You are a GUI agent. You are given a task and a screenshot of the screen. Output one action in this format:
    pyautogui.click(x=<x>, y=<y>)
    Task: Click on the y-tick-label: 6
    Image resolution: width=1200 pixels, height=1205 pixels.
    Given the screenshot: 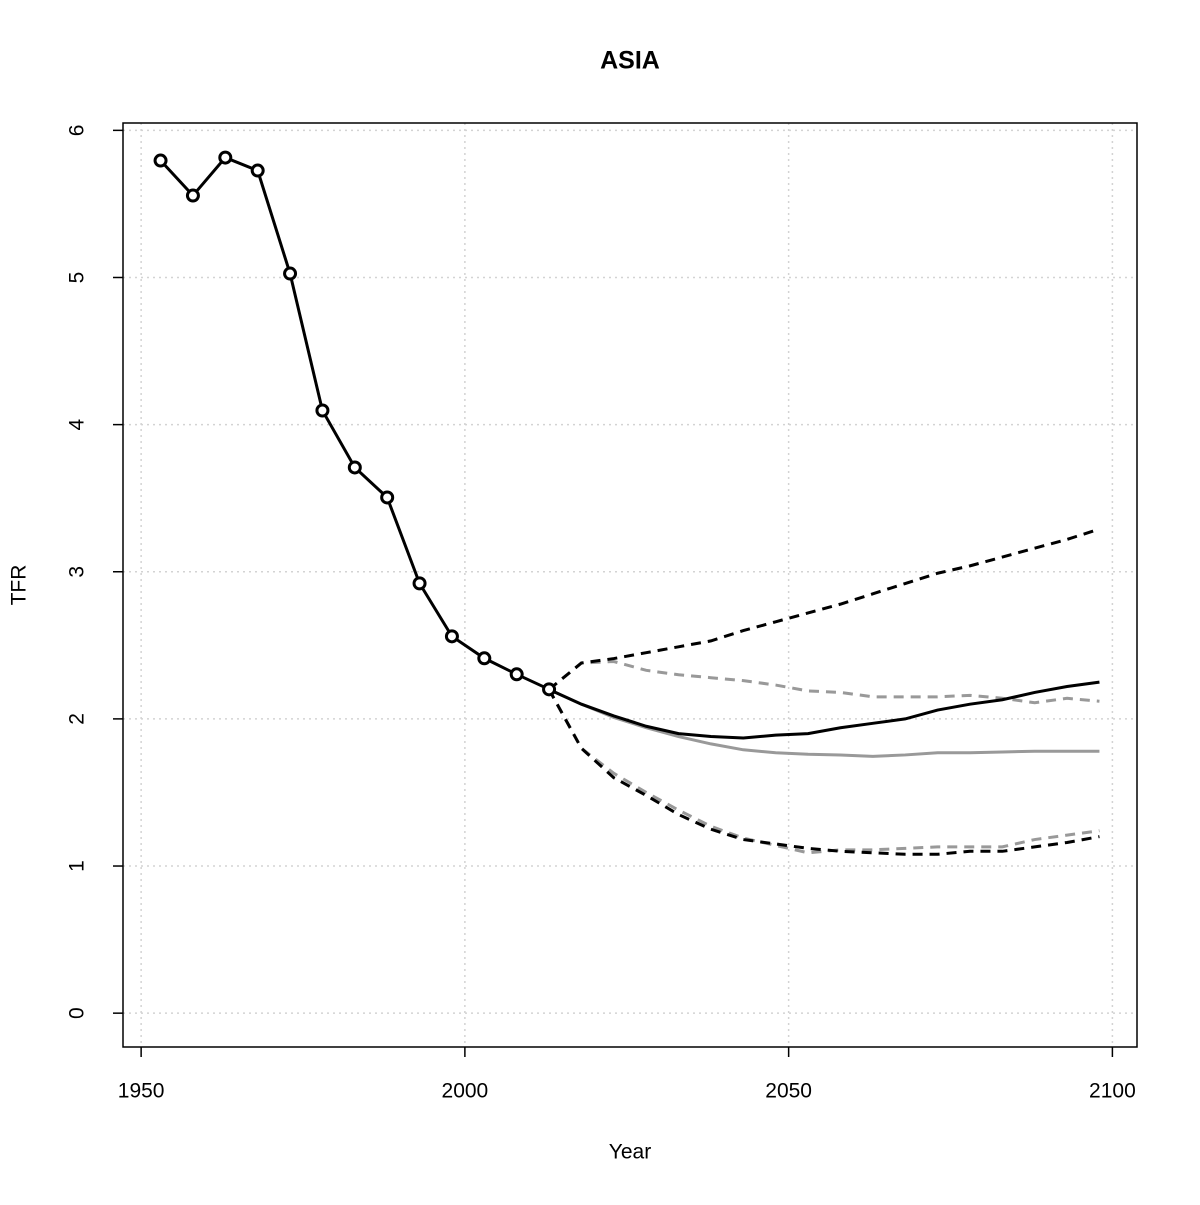 What is the action you would take?
    pyautogui.click(x=77, y=131)
    